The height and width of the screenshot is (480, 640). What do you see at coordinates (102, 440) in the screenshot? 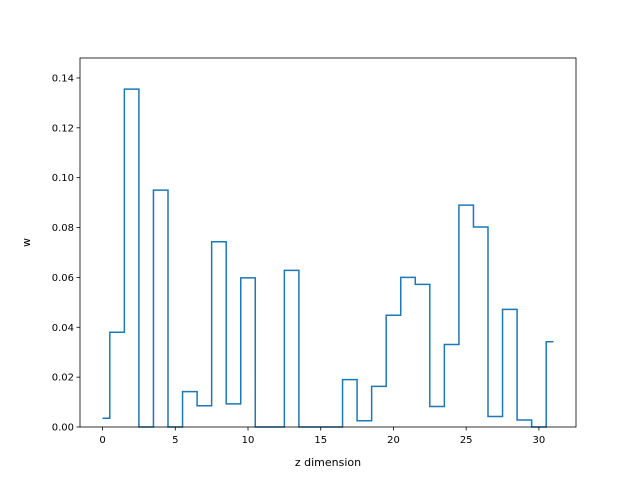
I see `x-tick-label: 0` at bounding box center [102, 440].